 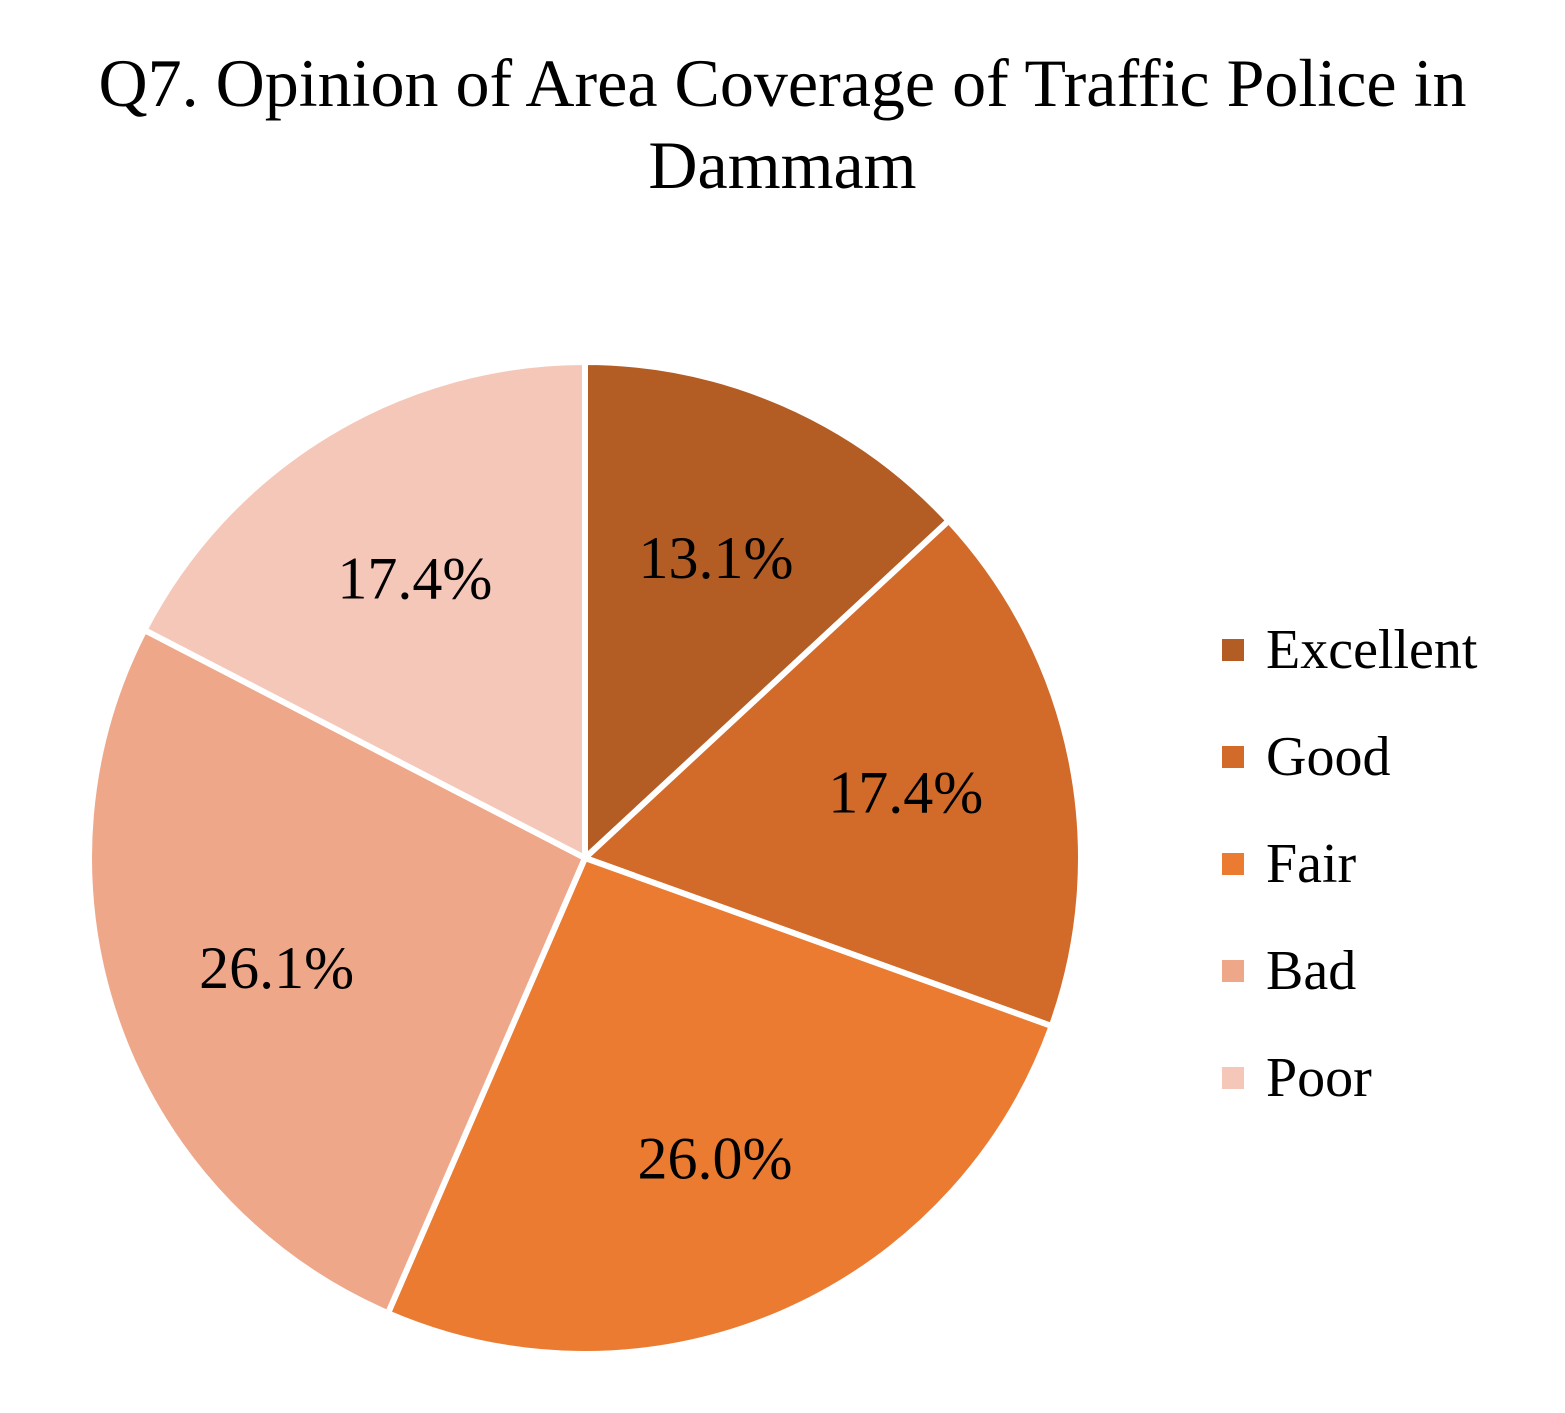 What do you see at coordinates (767, 610) in the screenshot?
I see `pie-slice-excellent` at bounding box center [767, 610].